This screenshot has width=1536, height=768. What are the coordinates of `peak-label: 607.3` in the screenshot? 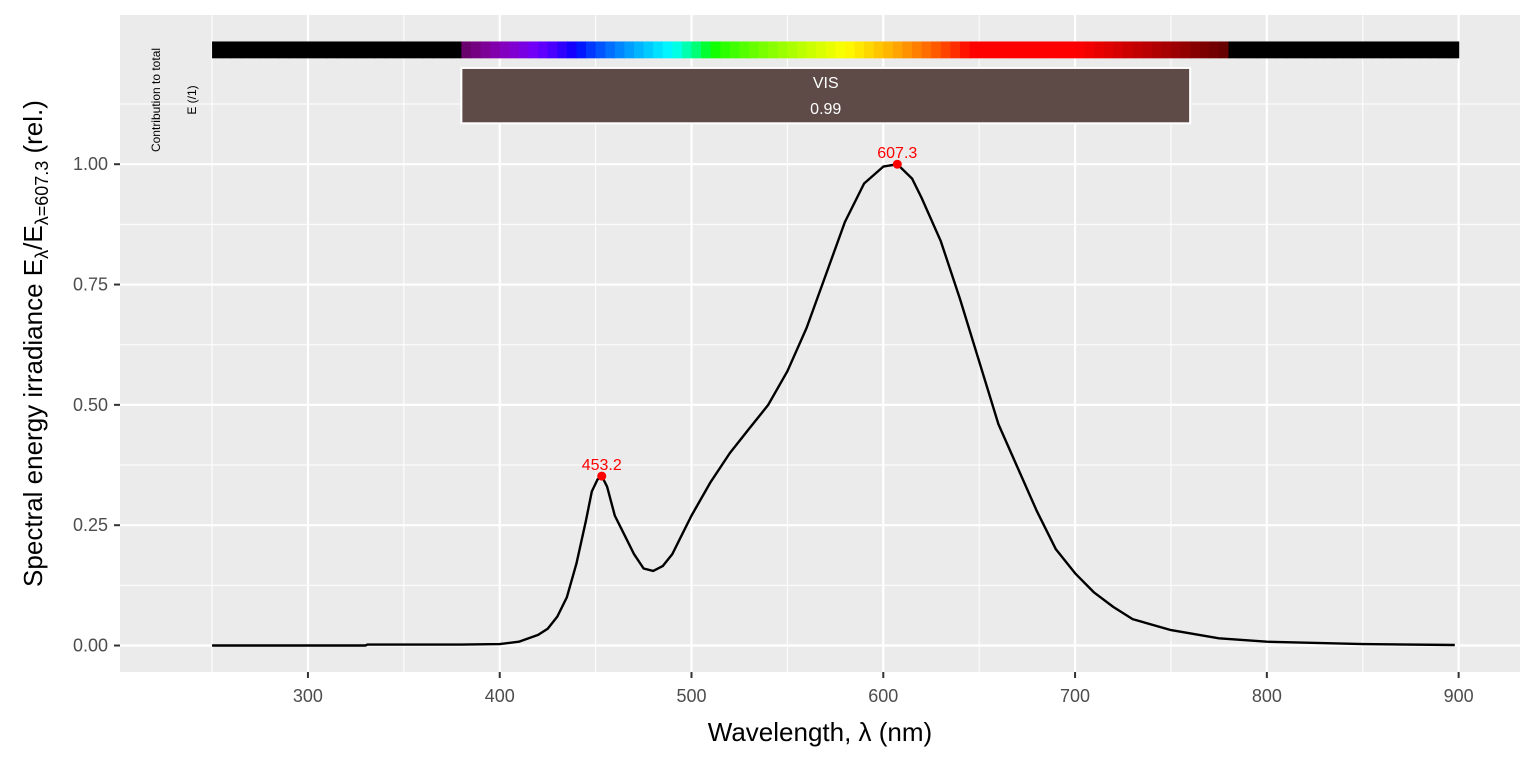 It's located at (897, 153).